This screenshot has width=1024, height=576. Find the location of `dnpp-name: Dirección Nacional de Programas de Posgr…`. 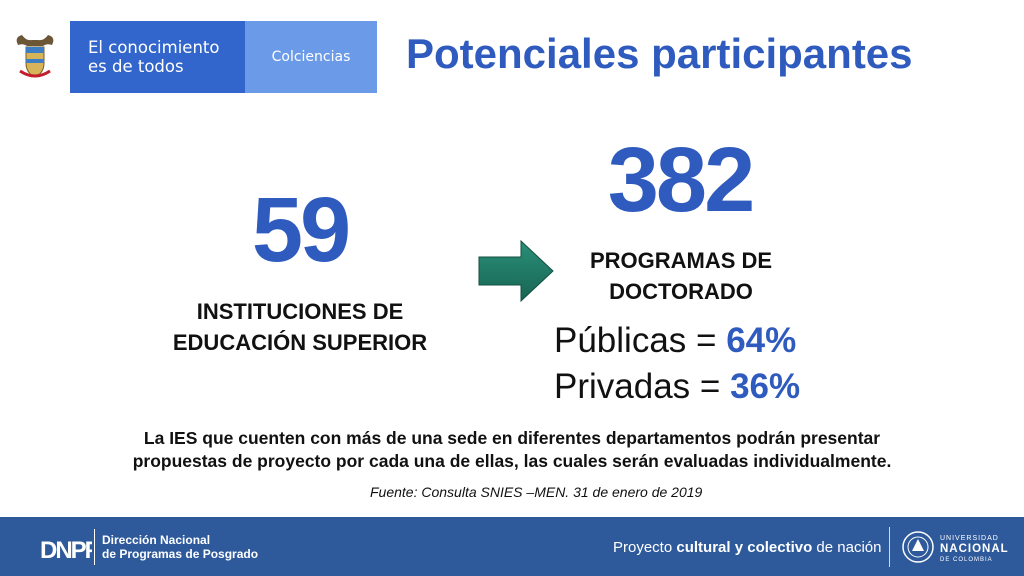

dnpp-name: Dirección Nacional de Programas de Posgr… is located at coordinates (180, 547).